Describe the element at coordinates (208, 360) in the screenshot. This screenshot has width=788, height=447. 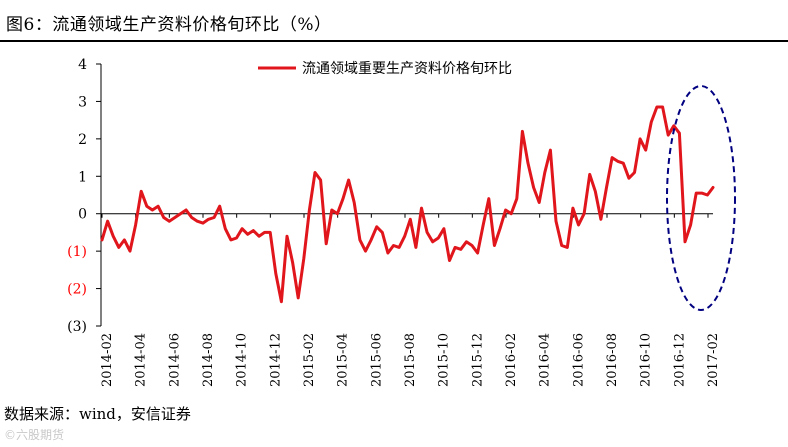
I see `x-tick-label: 2014-08` at that location.